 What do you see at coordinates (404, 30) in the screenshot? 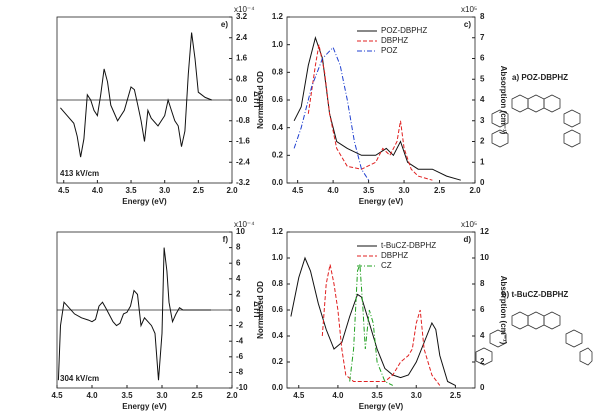
I see `legend-label: POZ-DBPHZ` at bounding box center [404, 30].